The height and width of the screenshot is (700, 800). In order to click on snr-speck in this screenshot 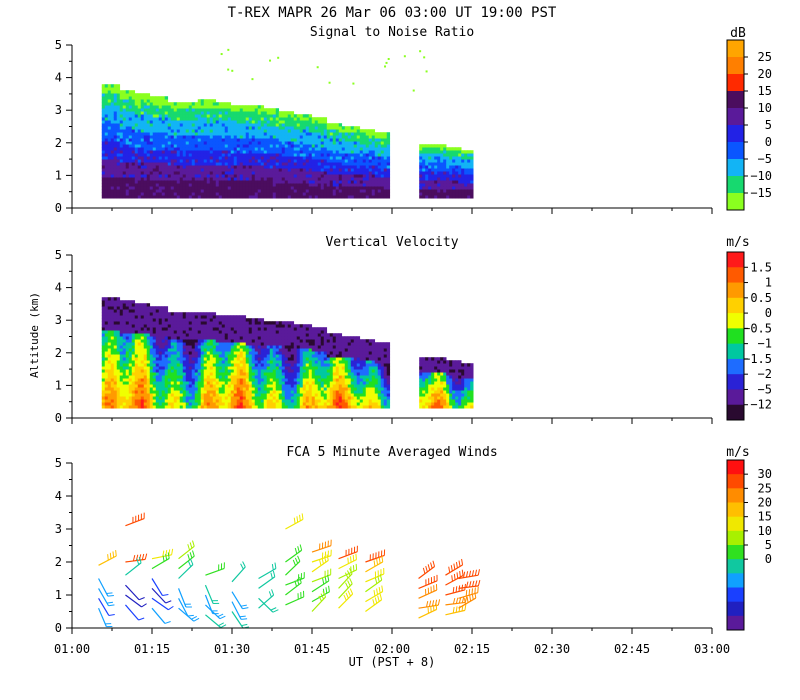, I will do `click(426, 71)`.